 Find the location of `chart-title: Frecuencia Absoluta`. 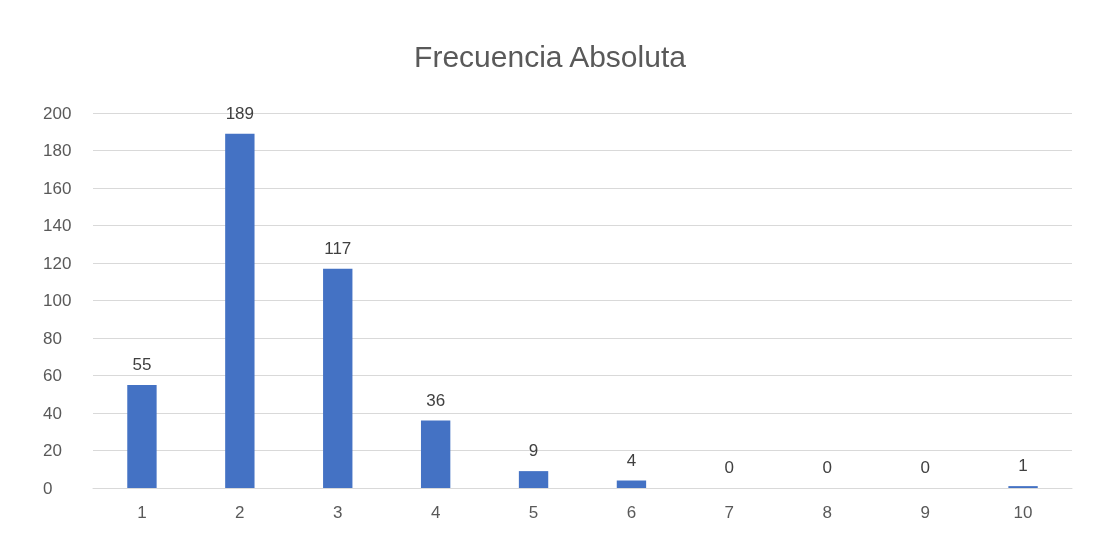

chart-title: Frecuencia Absoluta is located at coordinates (550, 56).